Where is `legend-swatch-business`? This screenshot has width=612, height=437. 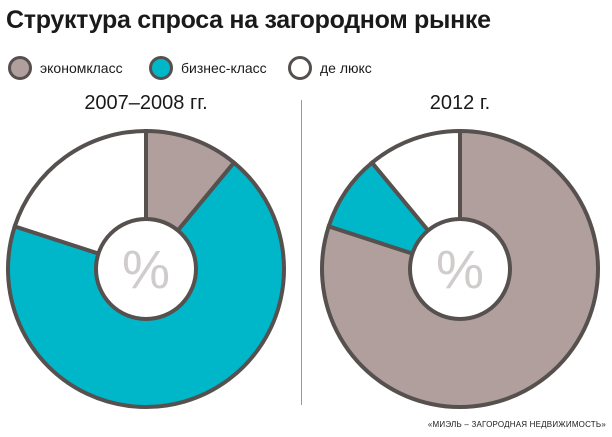 legend-swatch-business is located at coordinates (161, 68).